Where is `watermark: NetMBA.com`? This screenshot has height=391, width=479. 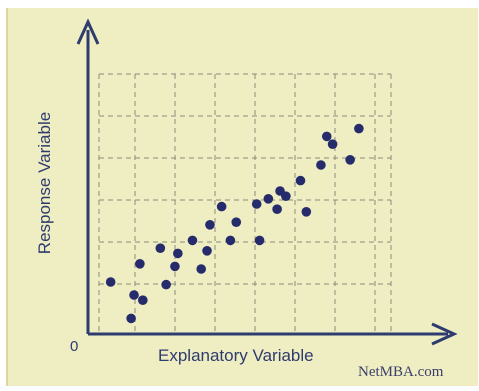 watermark: NetMBA.com is located at coordinates (401, 372).